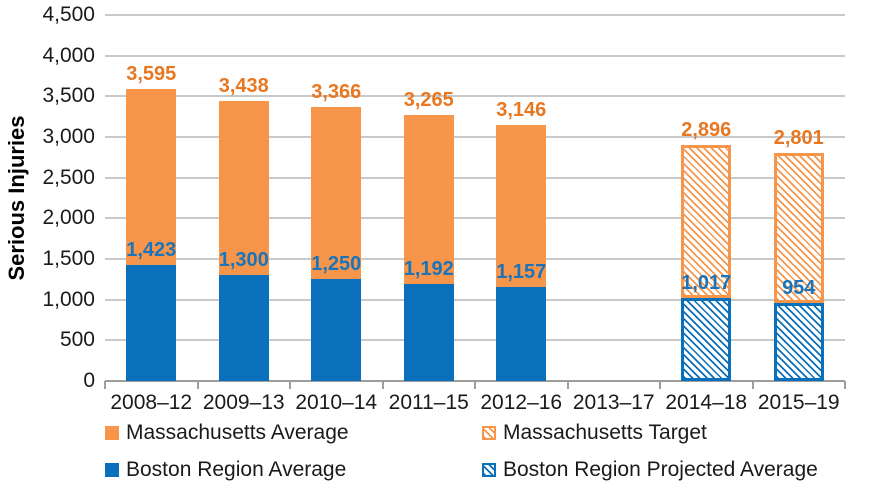 This screenshot has width=870, height=504. I want to click on value-label-massachusetts: 3,595, so click(151, 73).